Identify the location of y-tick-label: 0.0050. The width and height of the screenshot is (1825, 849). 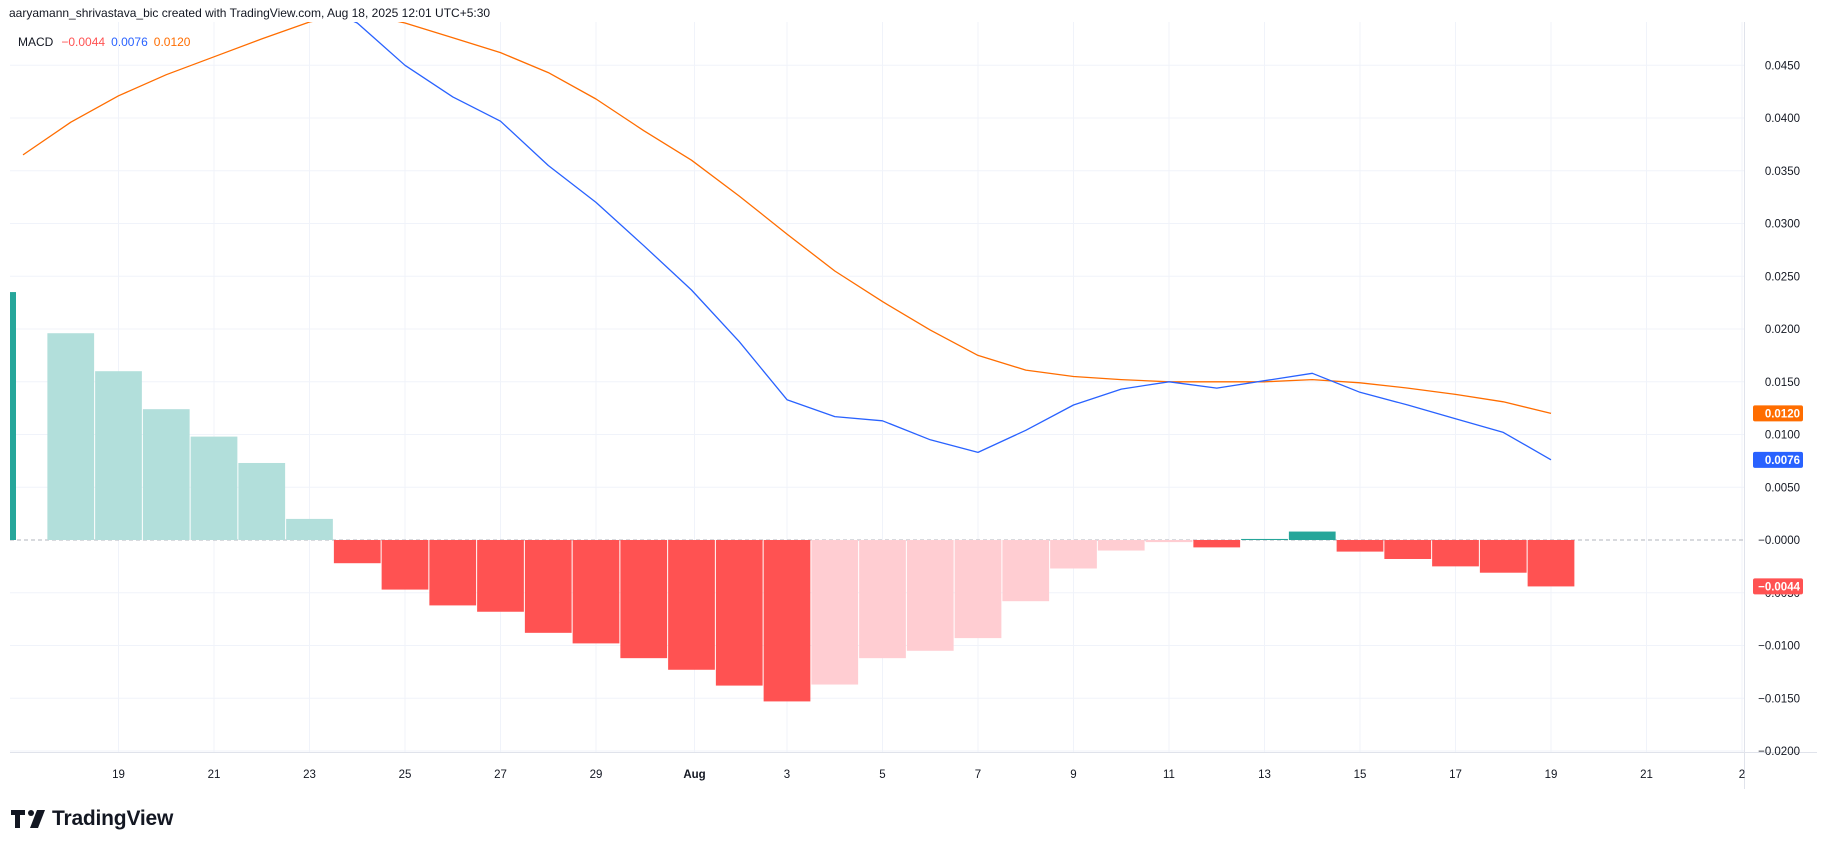
(1782, 488).